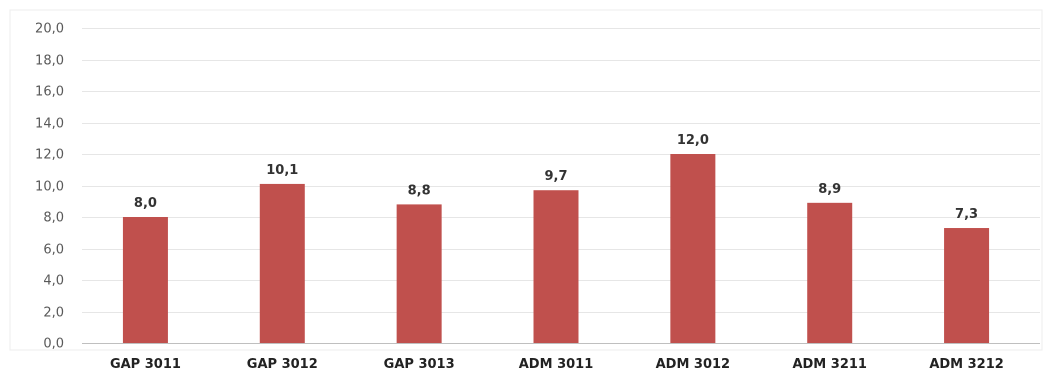  What do you see at coordinates (49, 155) in the screenshot?
I see `y-tick-label: 12,0` at bounding box center [49, 155].